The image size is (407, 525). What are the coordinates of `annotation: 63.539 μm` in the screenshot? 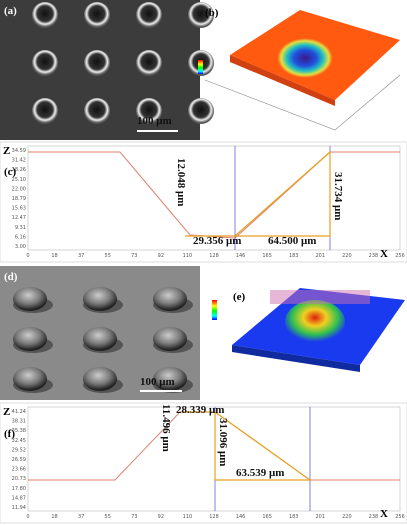 It's located at (260, 473).